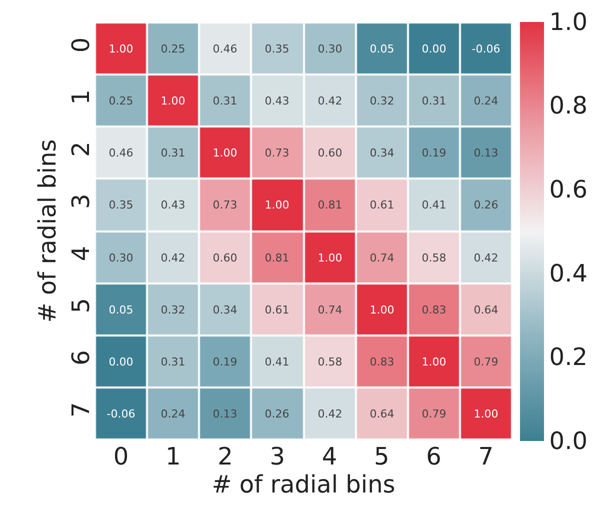 The width and height of the screenshot is (602, 514). Describe the element at coordinates (568, 106) in the screenshot. I see `color-bar-label: 0.8` at that location.